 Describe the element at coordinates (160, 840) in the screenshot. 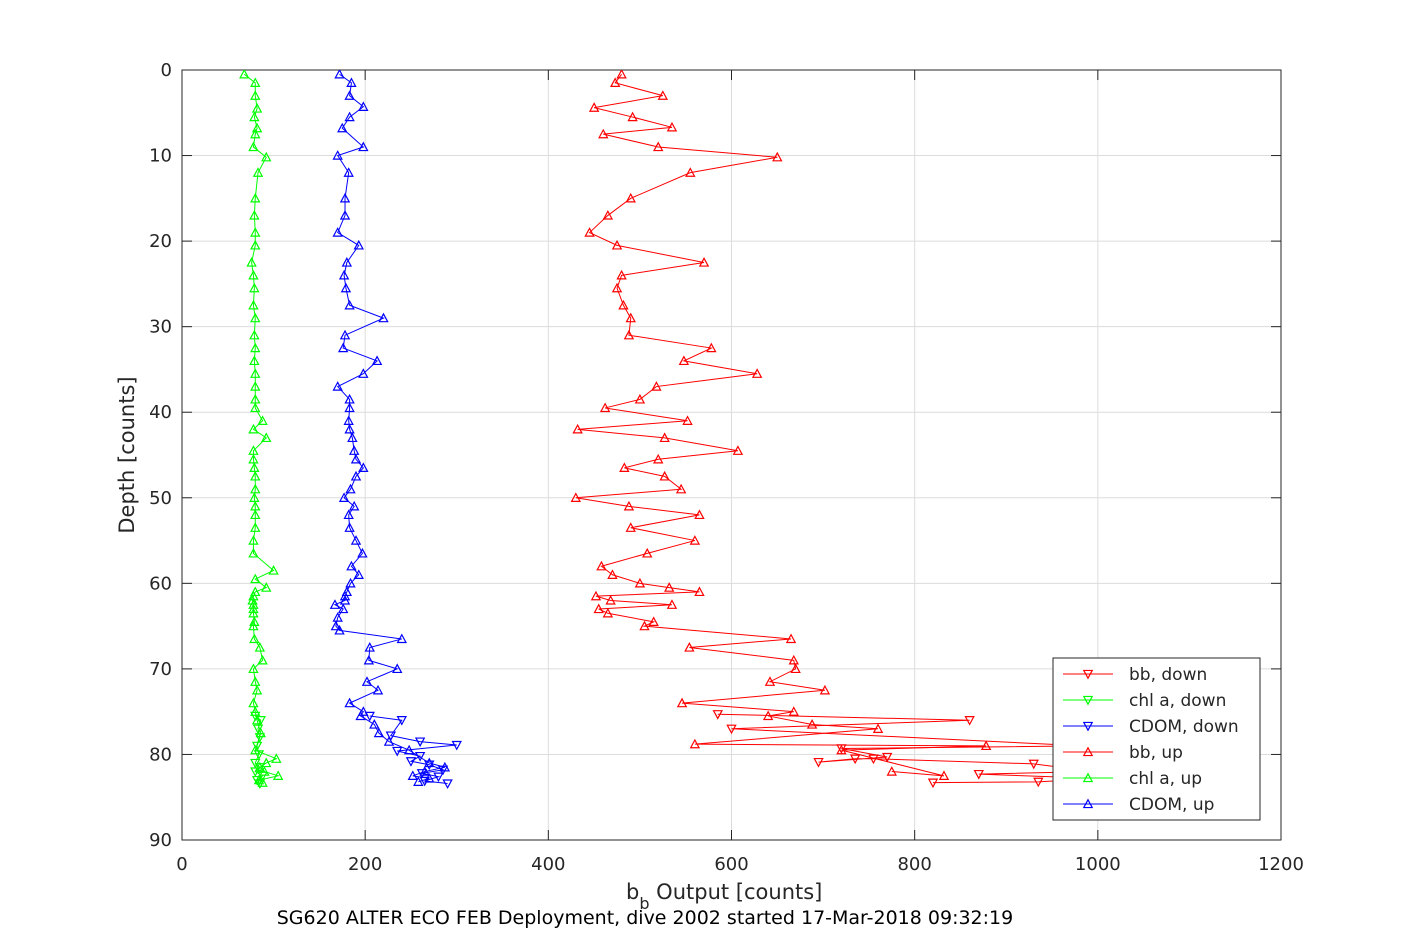

I see `y-tick-label: 90` at that location.